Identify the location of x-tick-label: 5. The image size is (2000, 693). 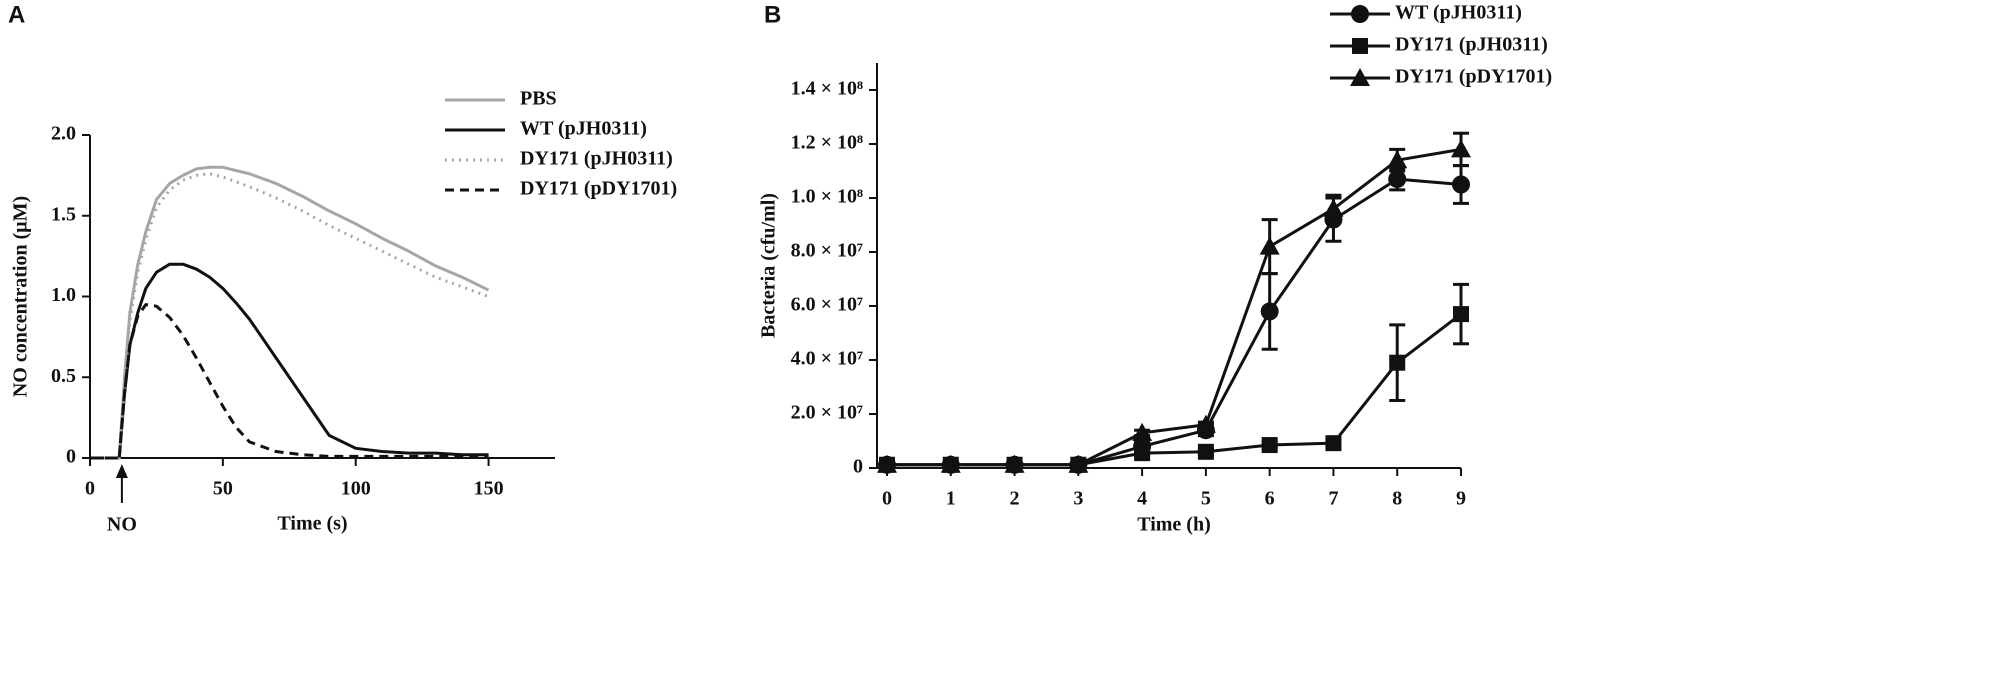
(1206, 499).